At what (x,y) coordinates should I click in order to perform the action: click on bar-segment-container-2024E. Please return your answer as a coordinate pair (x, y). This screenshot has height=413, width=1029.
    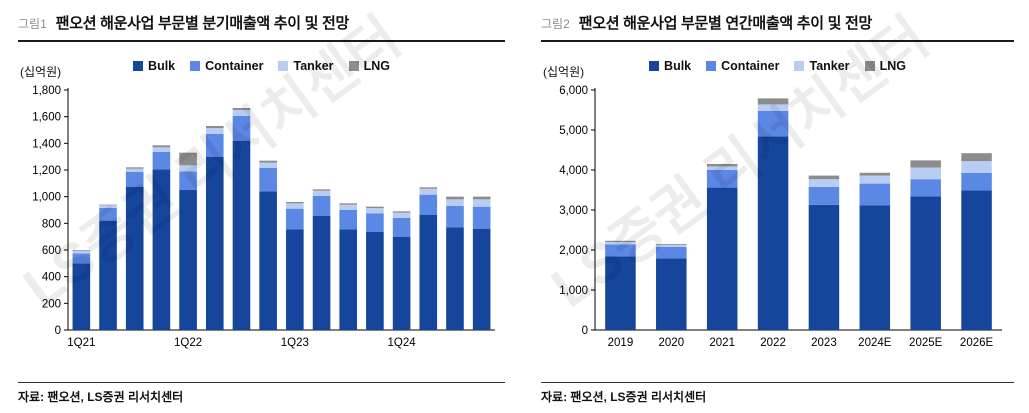
    Looking at the image, I should click on (875, 194).